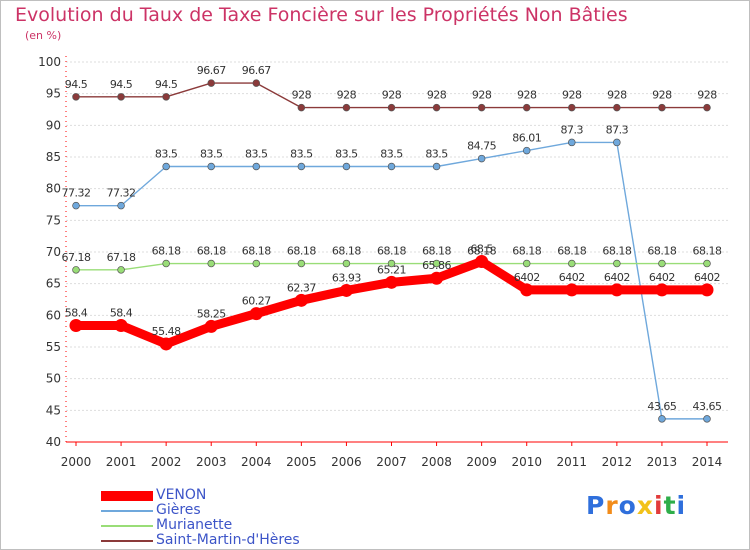 The image size is (750, 550). What do you see at coordinates (127, 525) in the screenshot?
I see `legend-swatch-murianette` at bounding box center [127, 525].